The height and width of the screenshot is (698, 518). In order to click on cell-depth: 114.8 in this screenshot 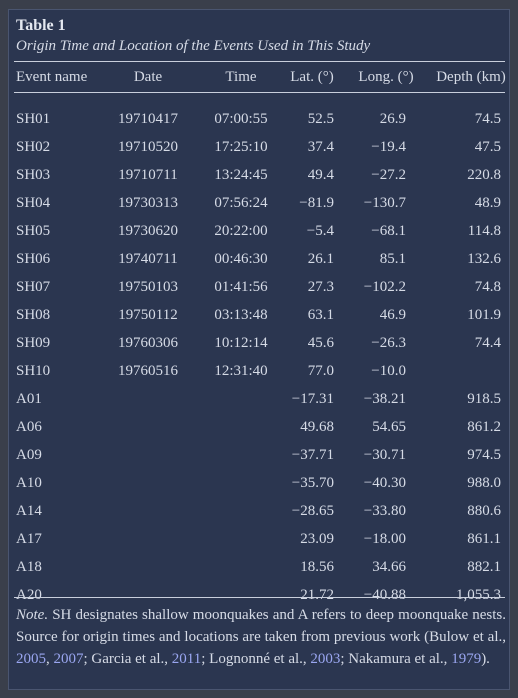, I will do `click(484, 231)`.